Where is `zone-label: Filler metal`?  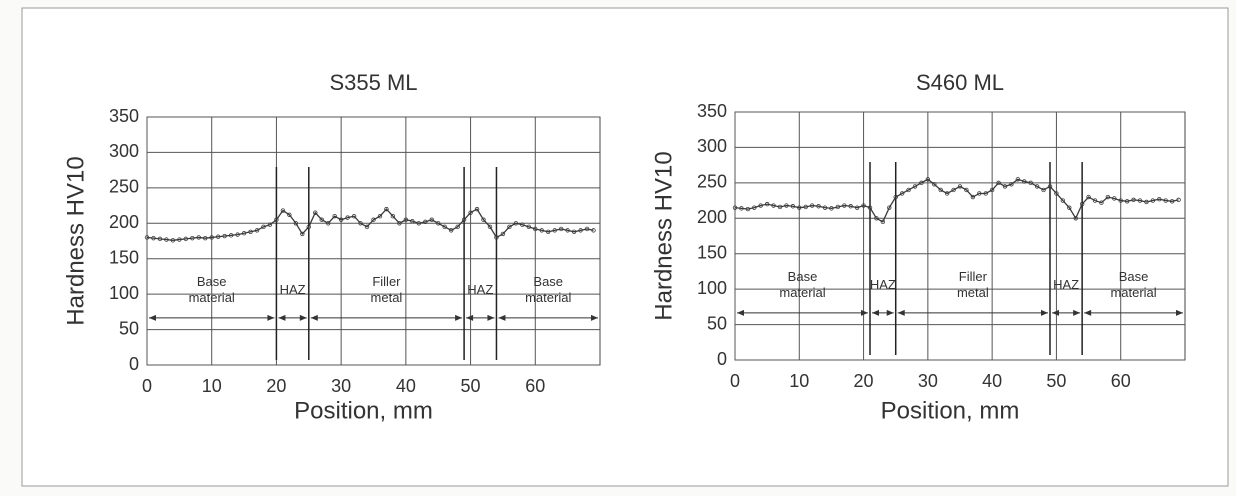
zone-label: Filler metal is located at coordinates (973, 284).